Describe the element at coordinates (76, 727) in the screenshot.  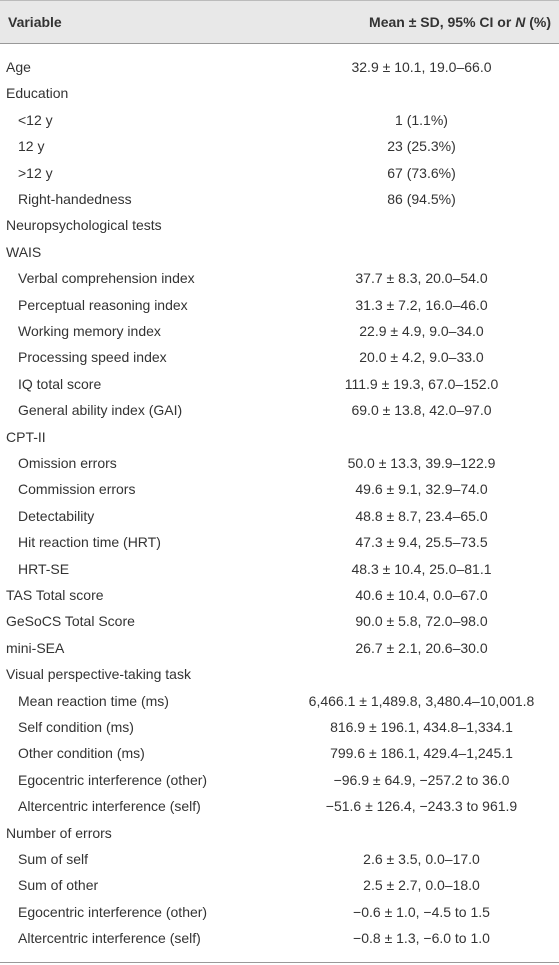
I see `row-label: Self condition (ms)` at that location.